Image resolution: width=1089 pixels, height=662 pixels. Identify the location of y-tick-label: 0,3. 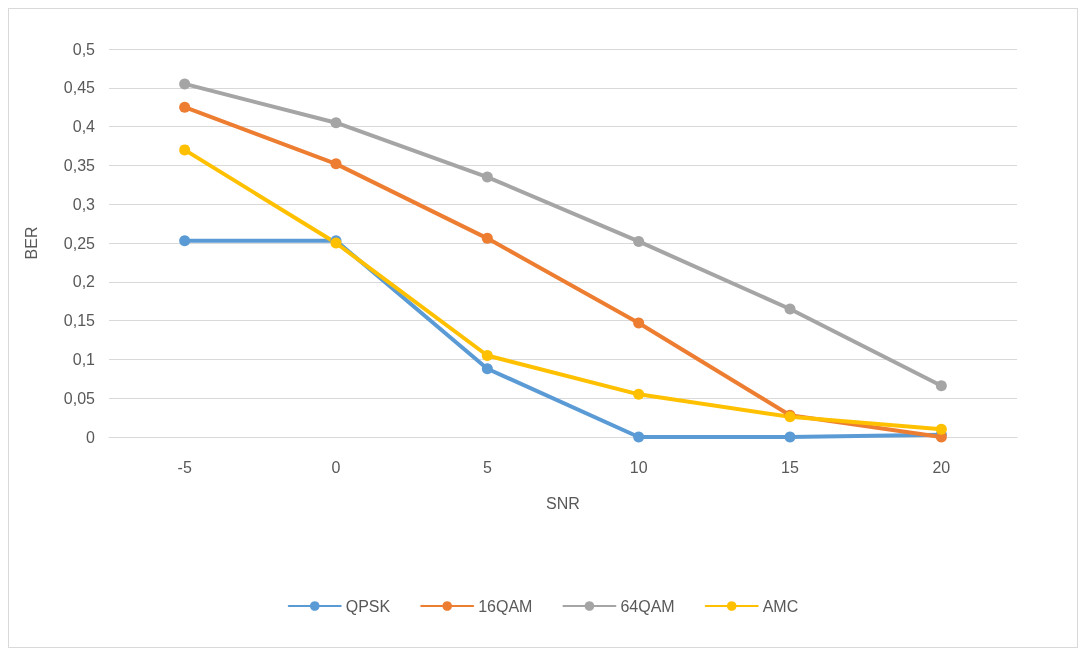
(84, 204).